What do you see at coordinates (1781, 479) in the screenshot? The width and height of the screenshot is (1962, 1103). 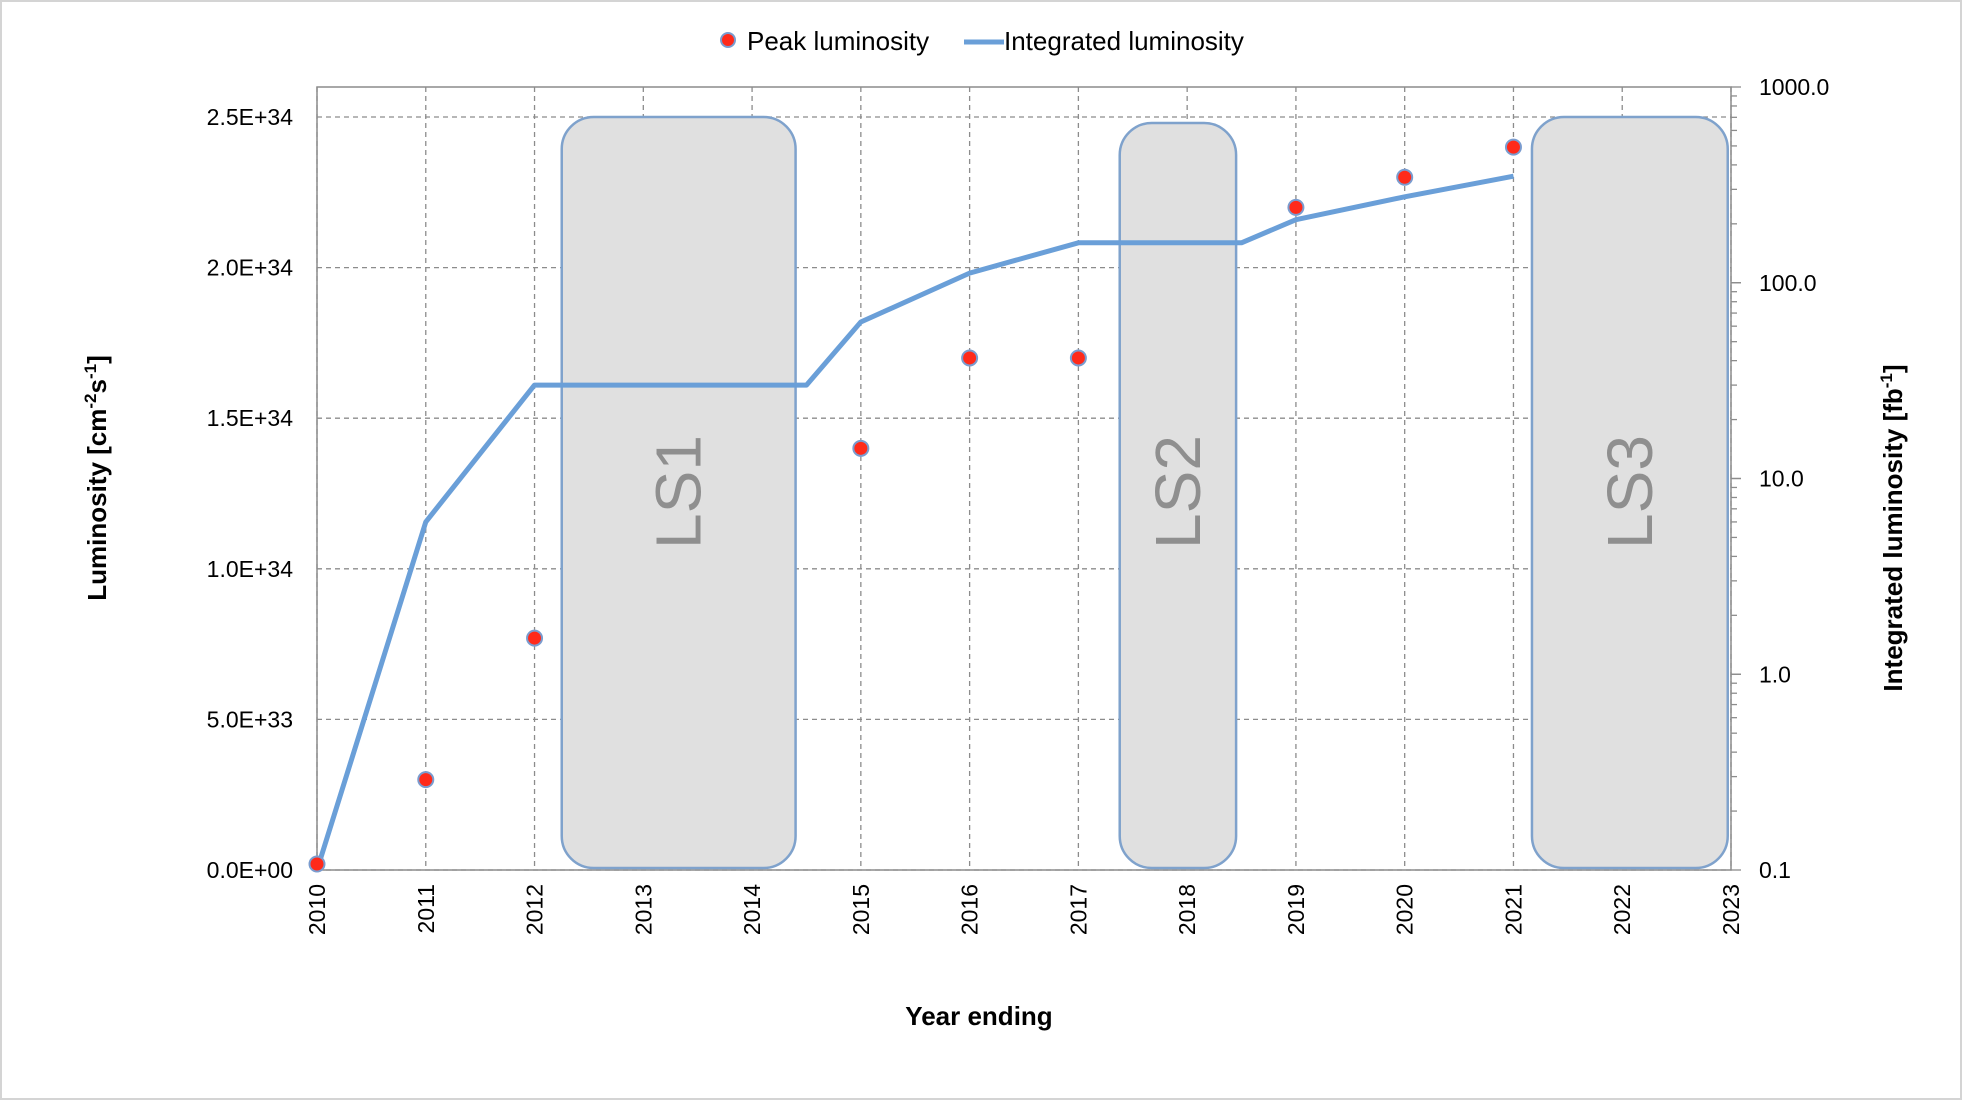 I see `right-tick-label: 10.0` at bounding box center [1781, 479].